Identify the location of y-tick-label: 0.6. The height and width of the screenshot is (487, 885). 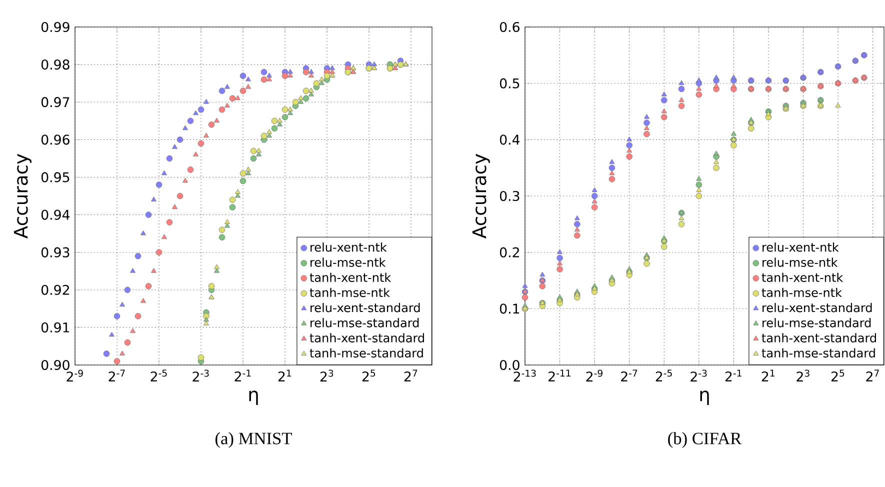
(510, 27).